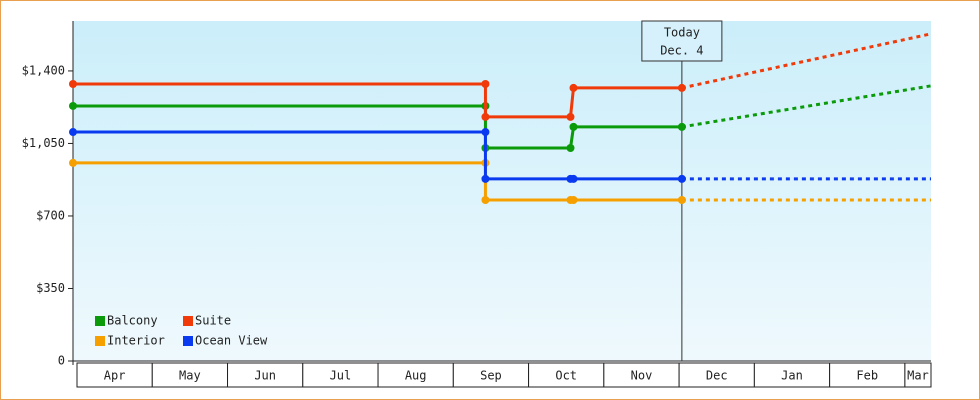 The height and width of the screenshot is (400, 980). I want to click on x-tick-label: May, so click(190, 376).